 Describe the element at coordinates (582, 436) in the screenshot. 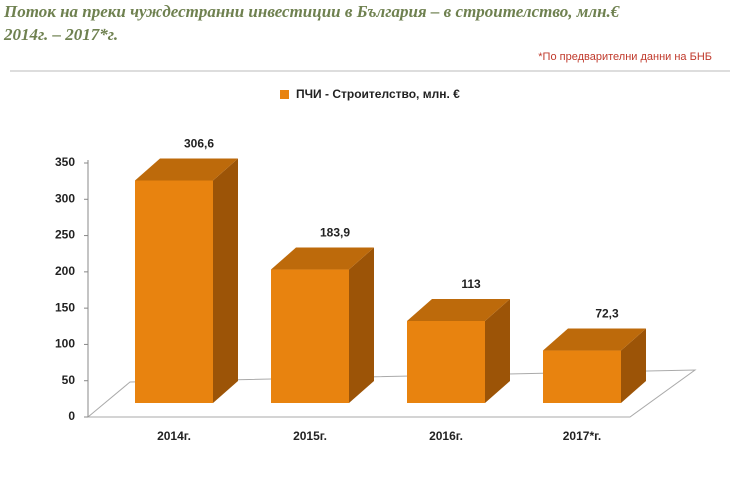

I see `x-tick-label: 2017*г.` at that location.